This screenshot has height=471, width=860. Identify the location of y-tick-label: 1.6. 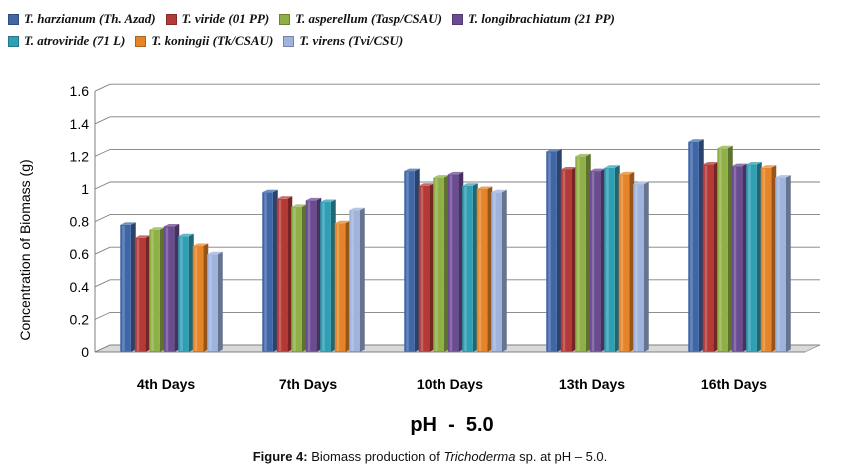
(80, 91).